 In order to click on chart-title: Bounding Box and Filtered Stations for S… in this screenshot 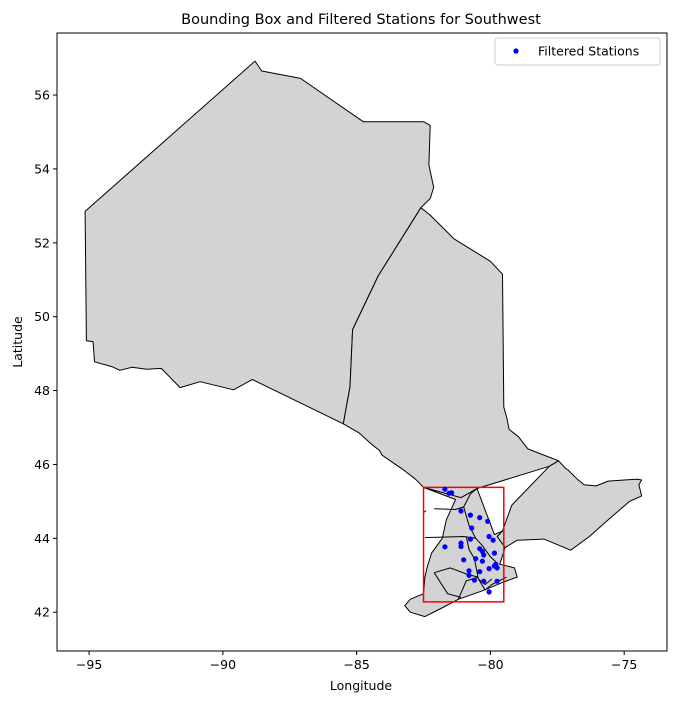, I will do `click(361, 20)`.